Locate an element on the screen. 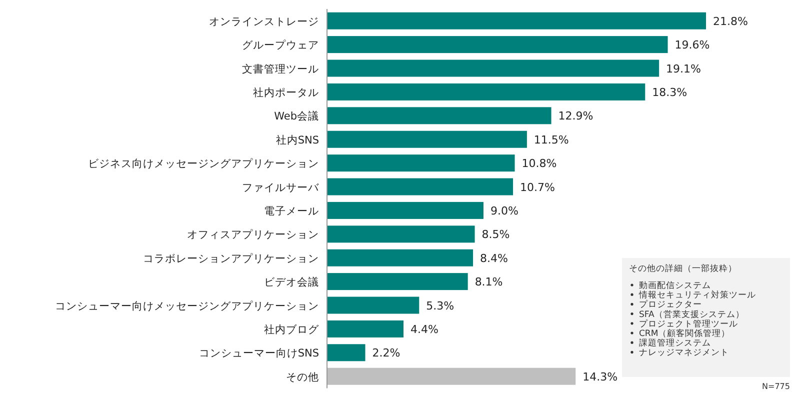  annotation: 課題管理システム is located at coordinates (675, 343).